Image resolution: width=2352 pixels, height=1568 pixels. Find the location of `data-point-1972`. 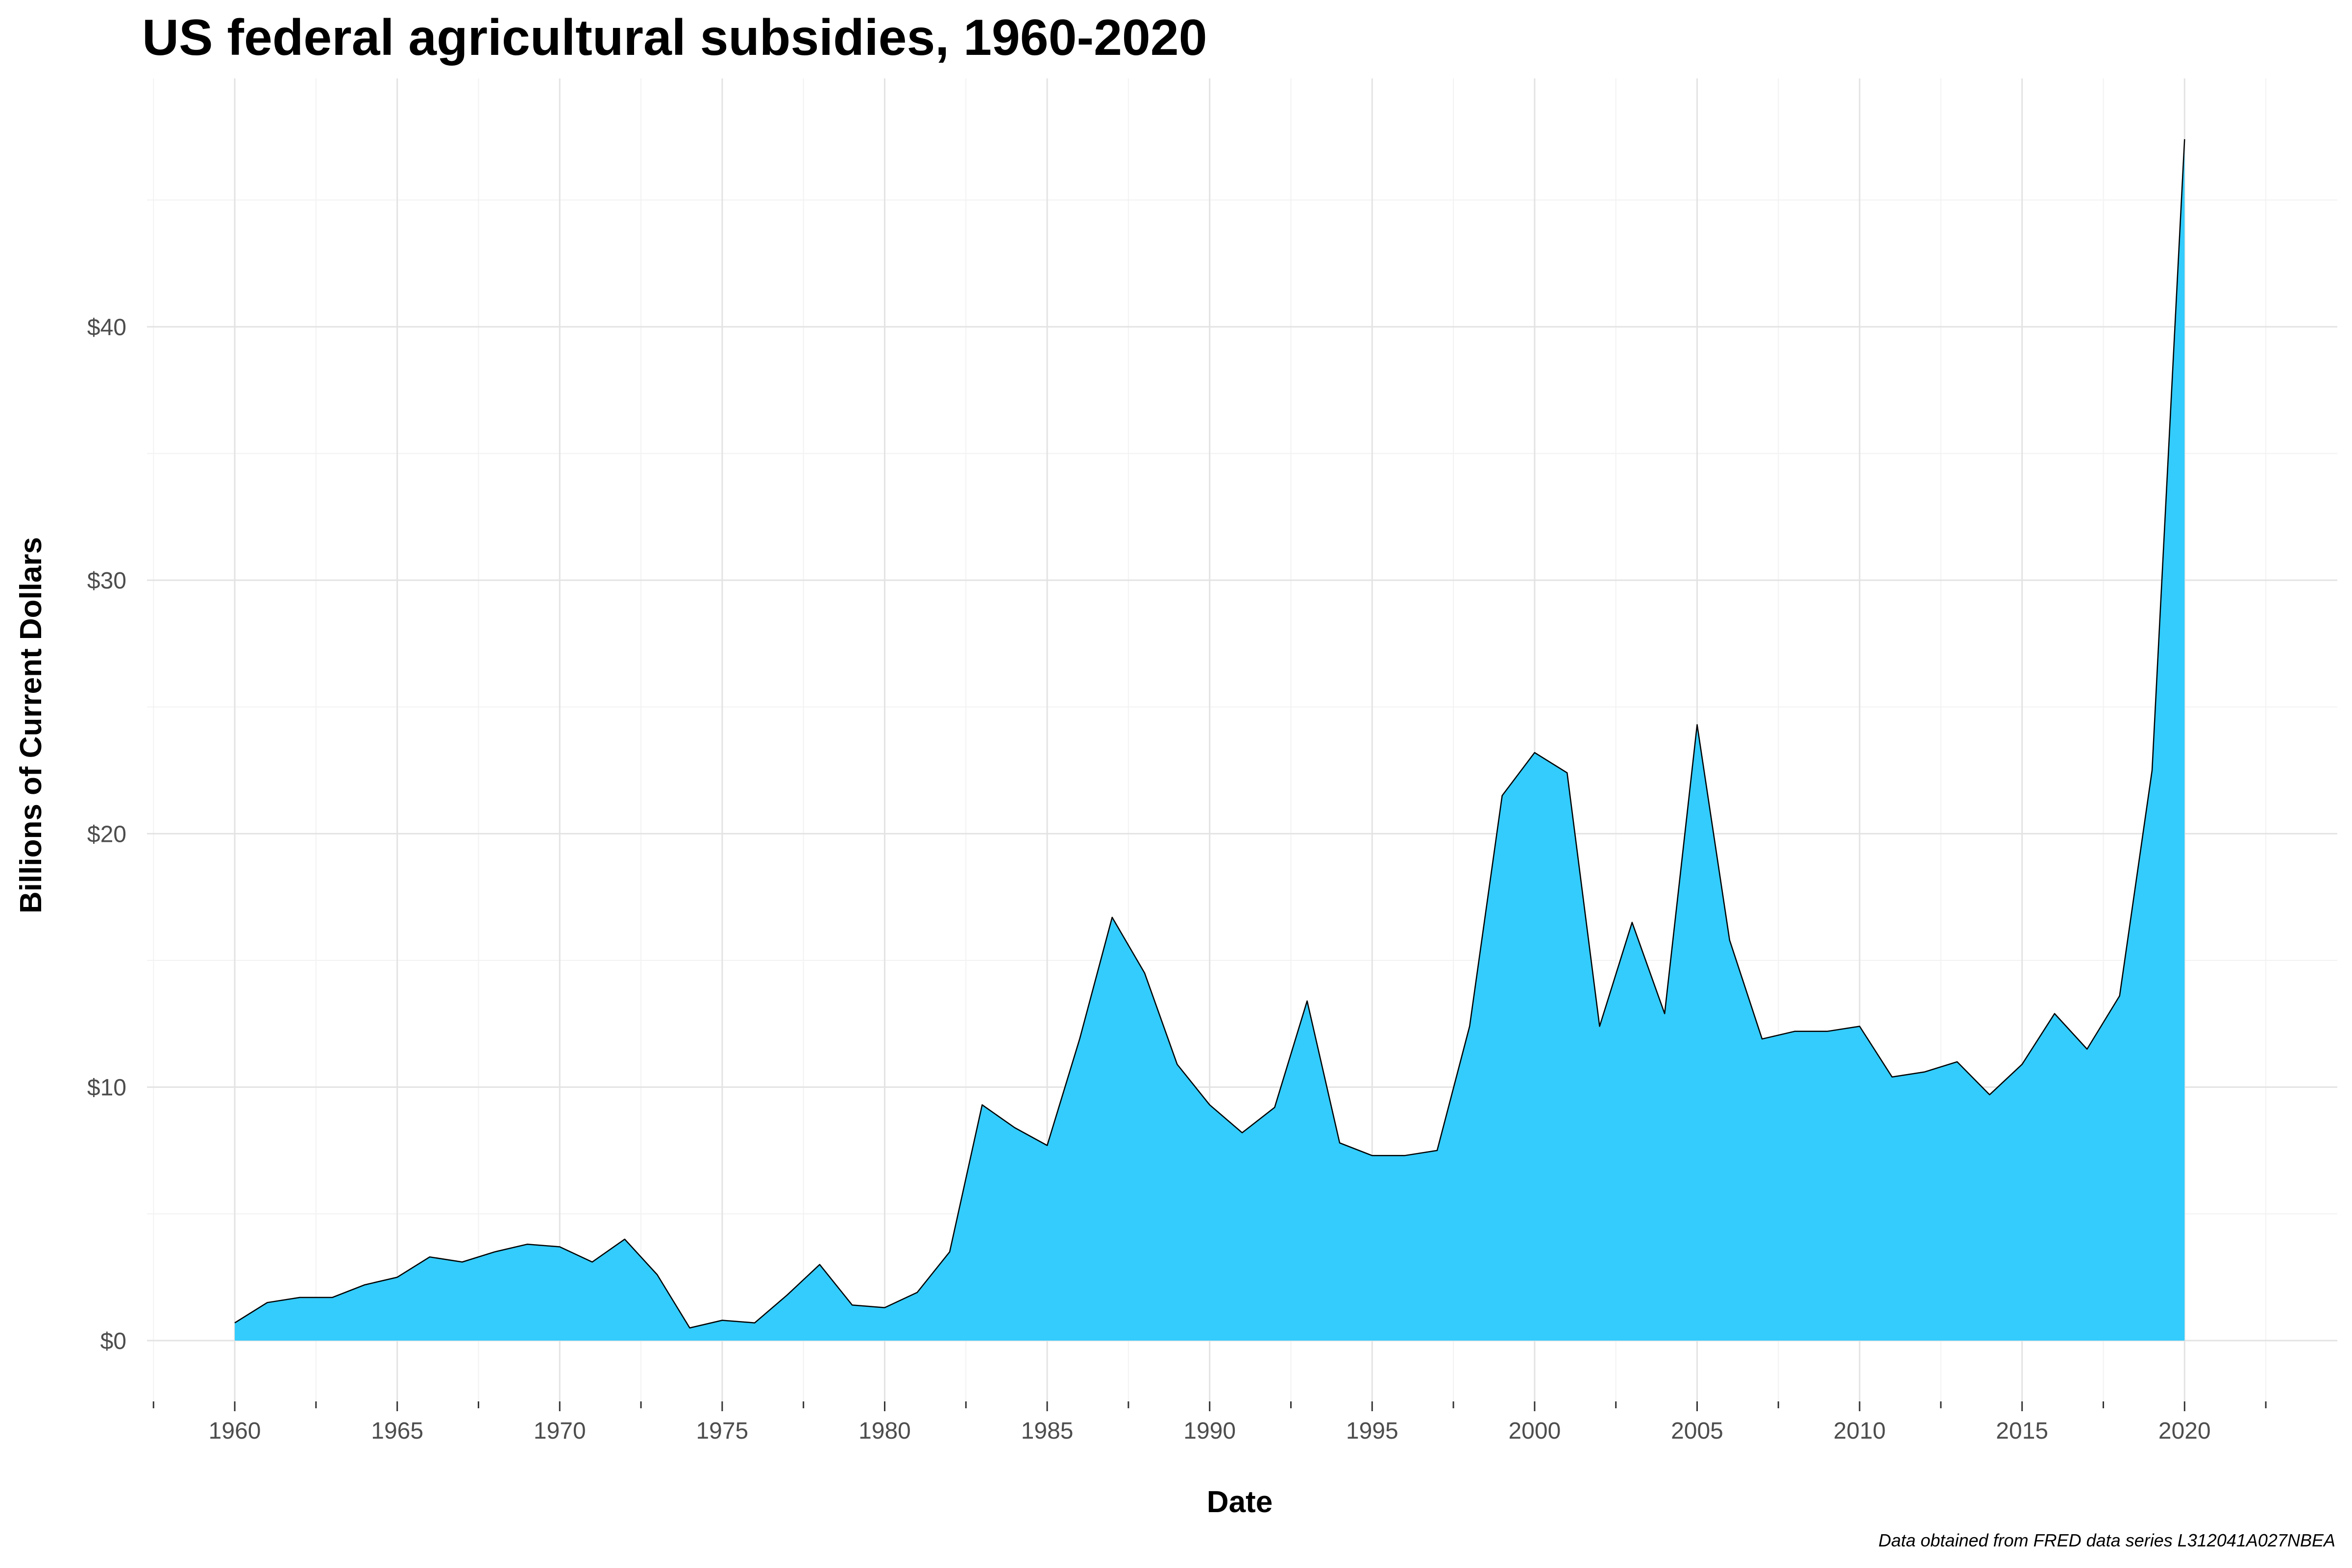

data-point-1972 is located at coordinates (624, 1239).